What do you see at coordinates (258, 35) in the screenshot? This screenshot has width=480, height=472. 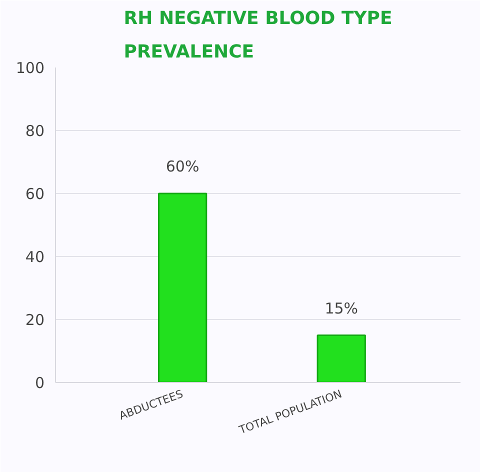 I see `chart-title: RH NEGATIVE BLOOD TYPE PREVALENCE` at bounding box center [258, 35].